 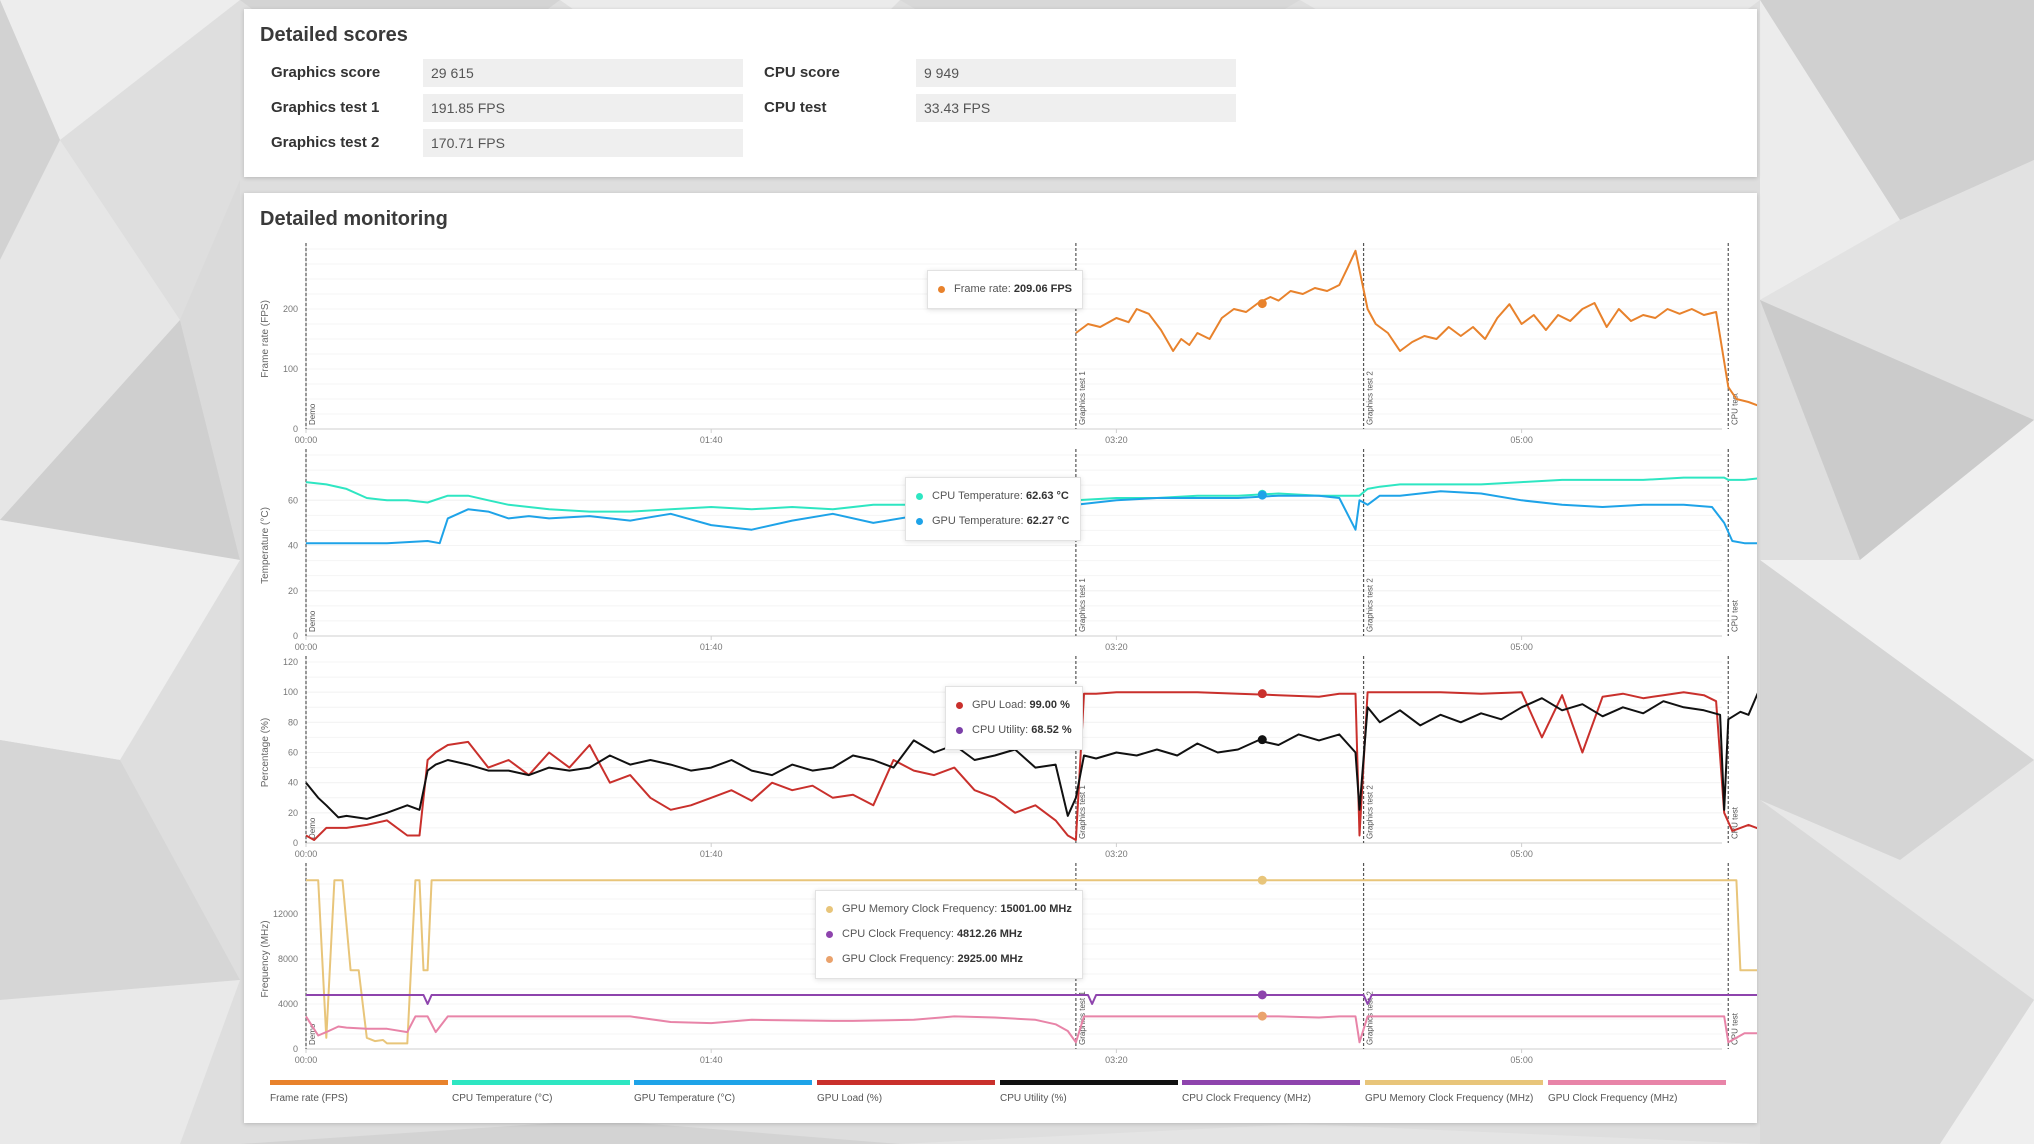 What do you see at coordinates (290, 309) in the screenshot?
I see `y-tick-label: 200` at bounding box center [290, 309].